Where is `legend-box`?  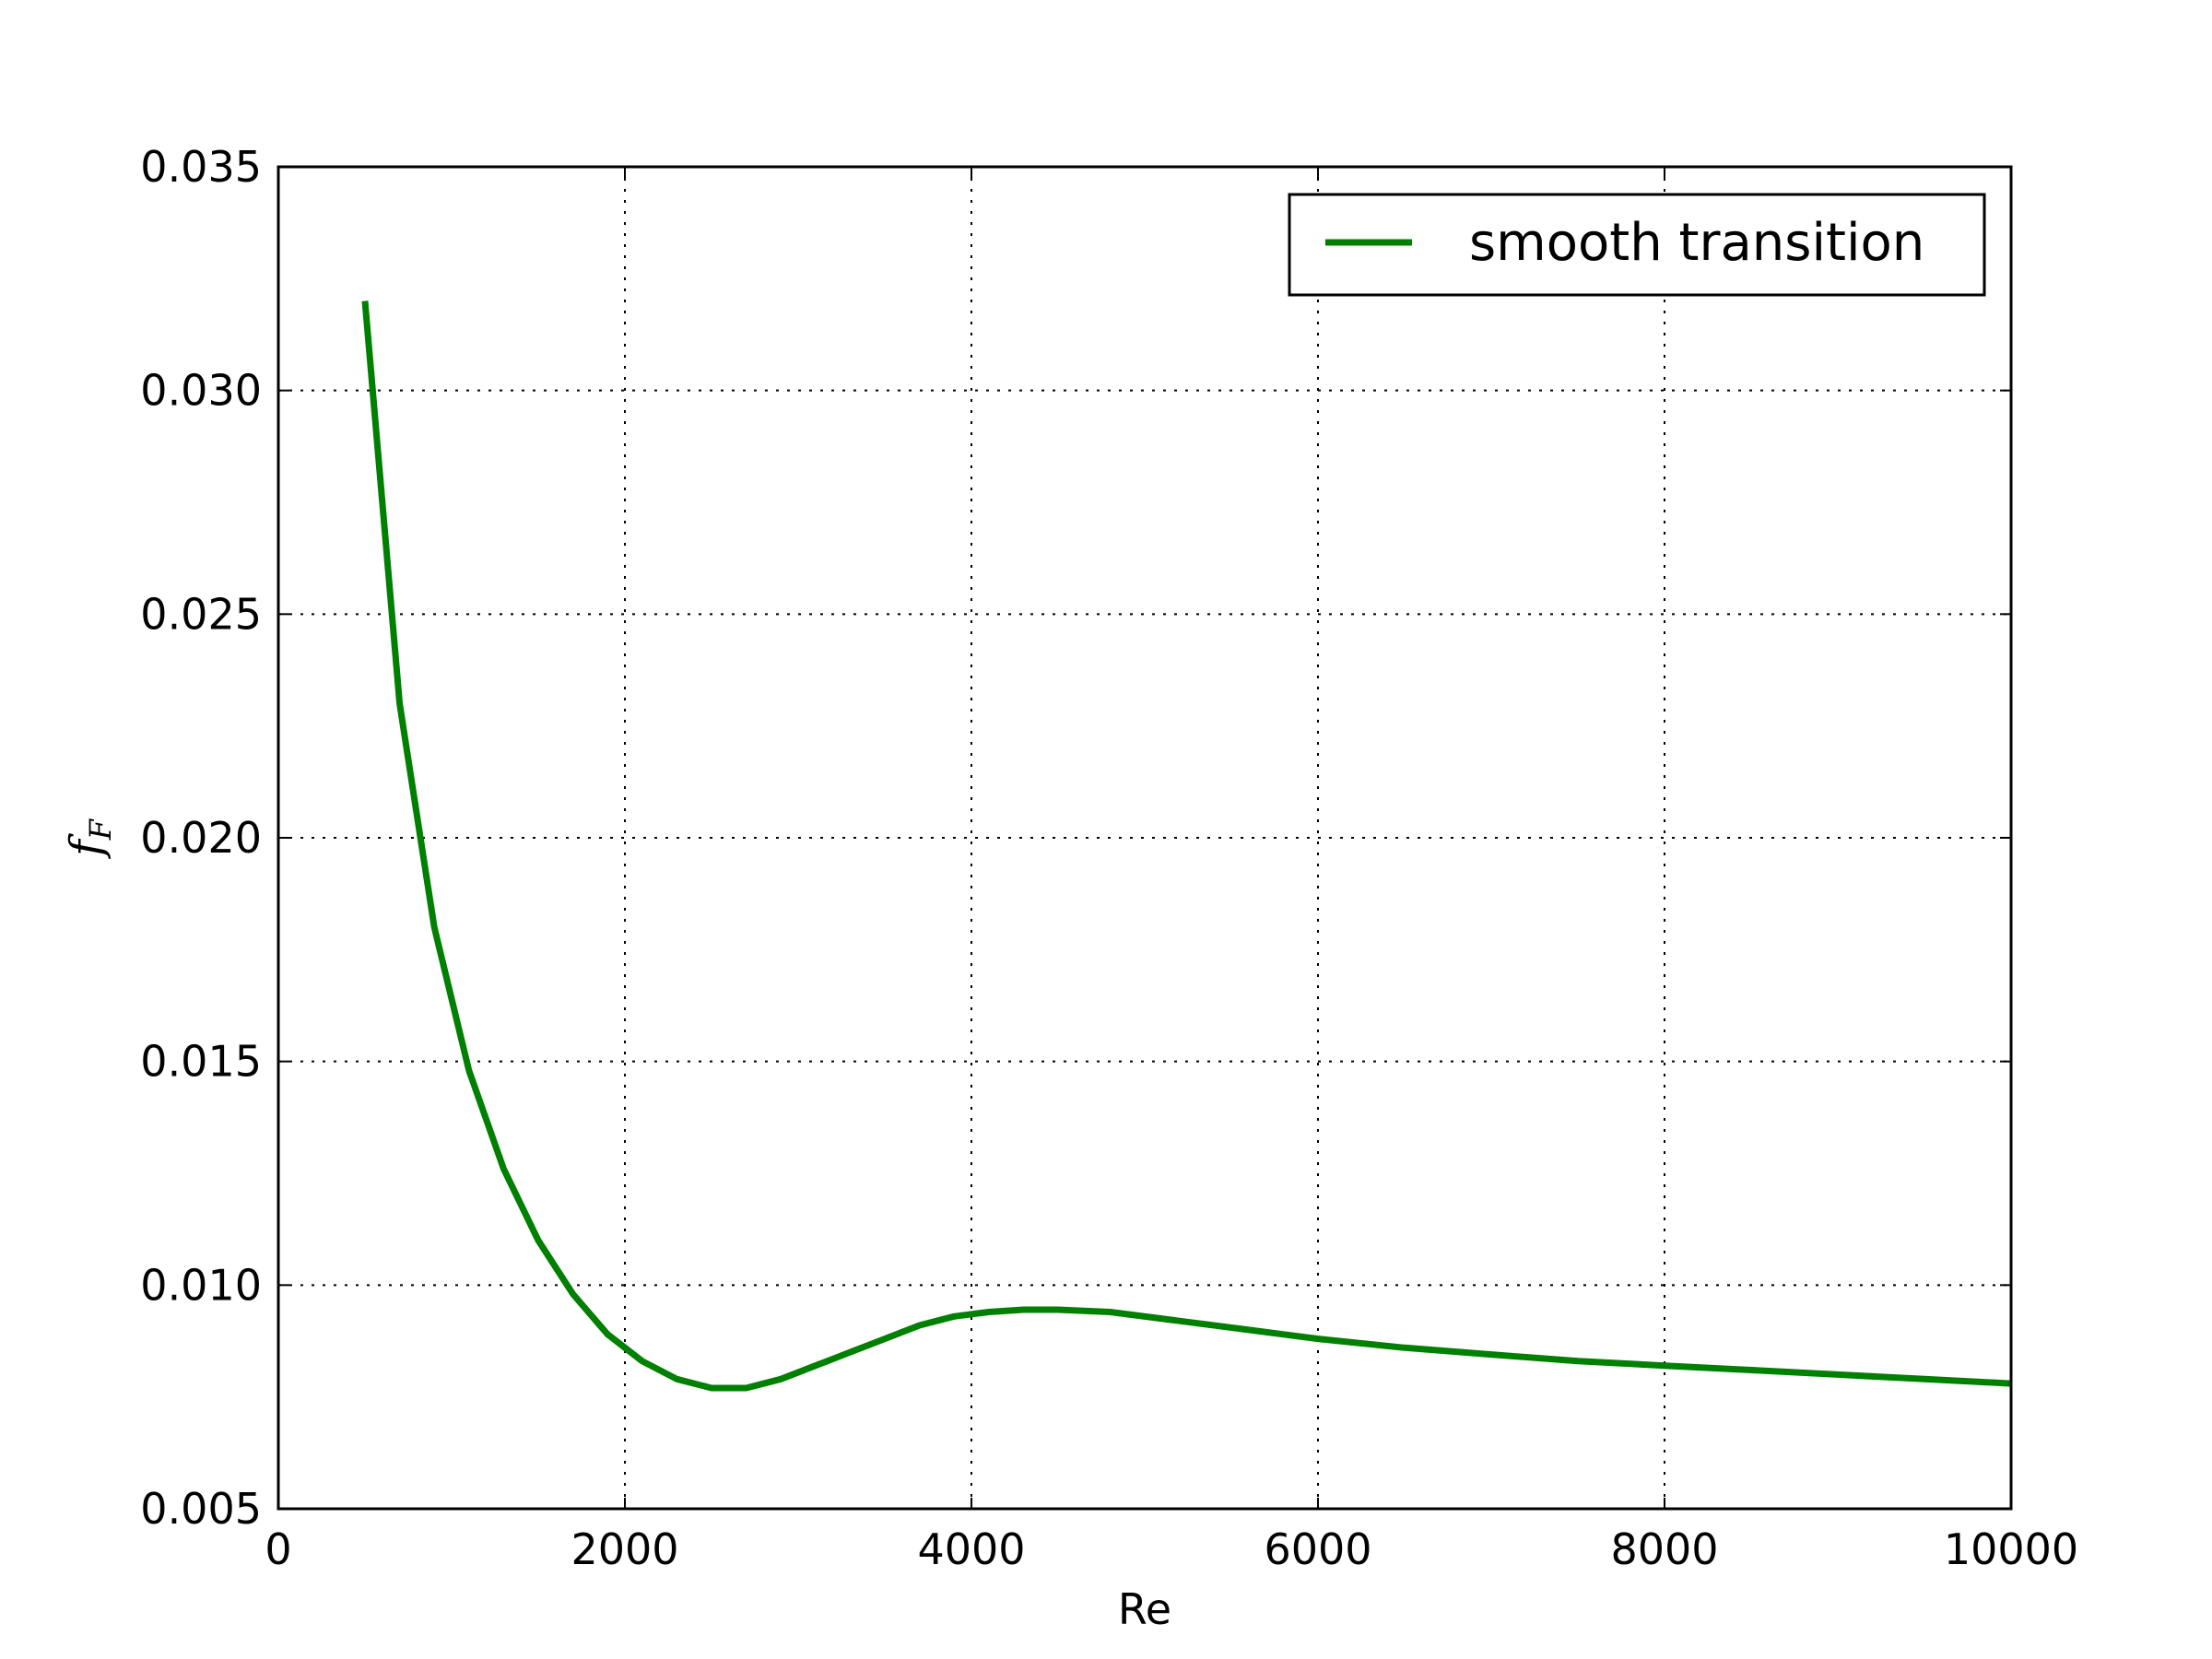
legend-box is located at coordinates (1637, 245).